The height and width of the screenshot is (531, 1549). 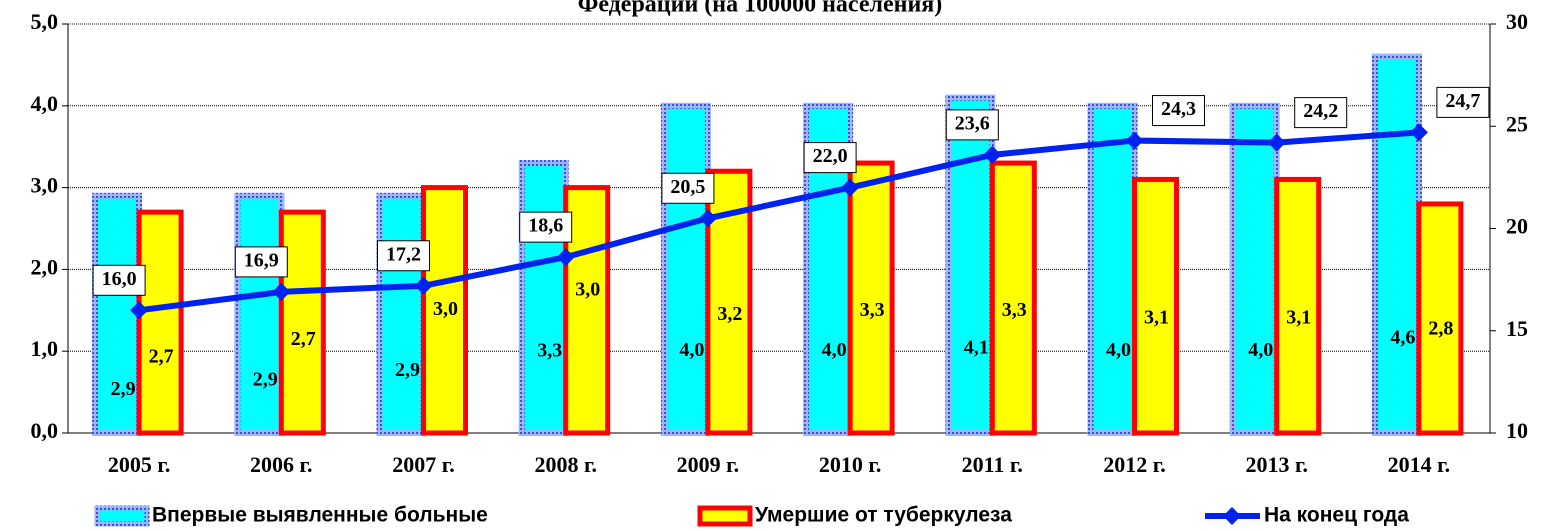 What do you see at coordinates (1419, 464) in the screenshot?
I see `x-tick-label: 2014 г.` at bounding box center [1419, 464].